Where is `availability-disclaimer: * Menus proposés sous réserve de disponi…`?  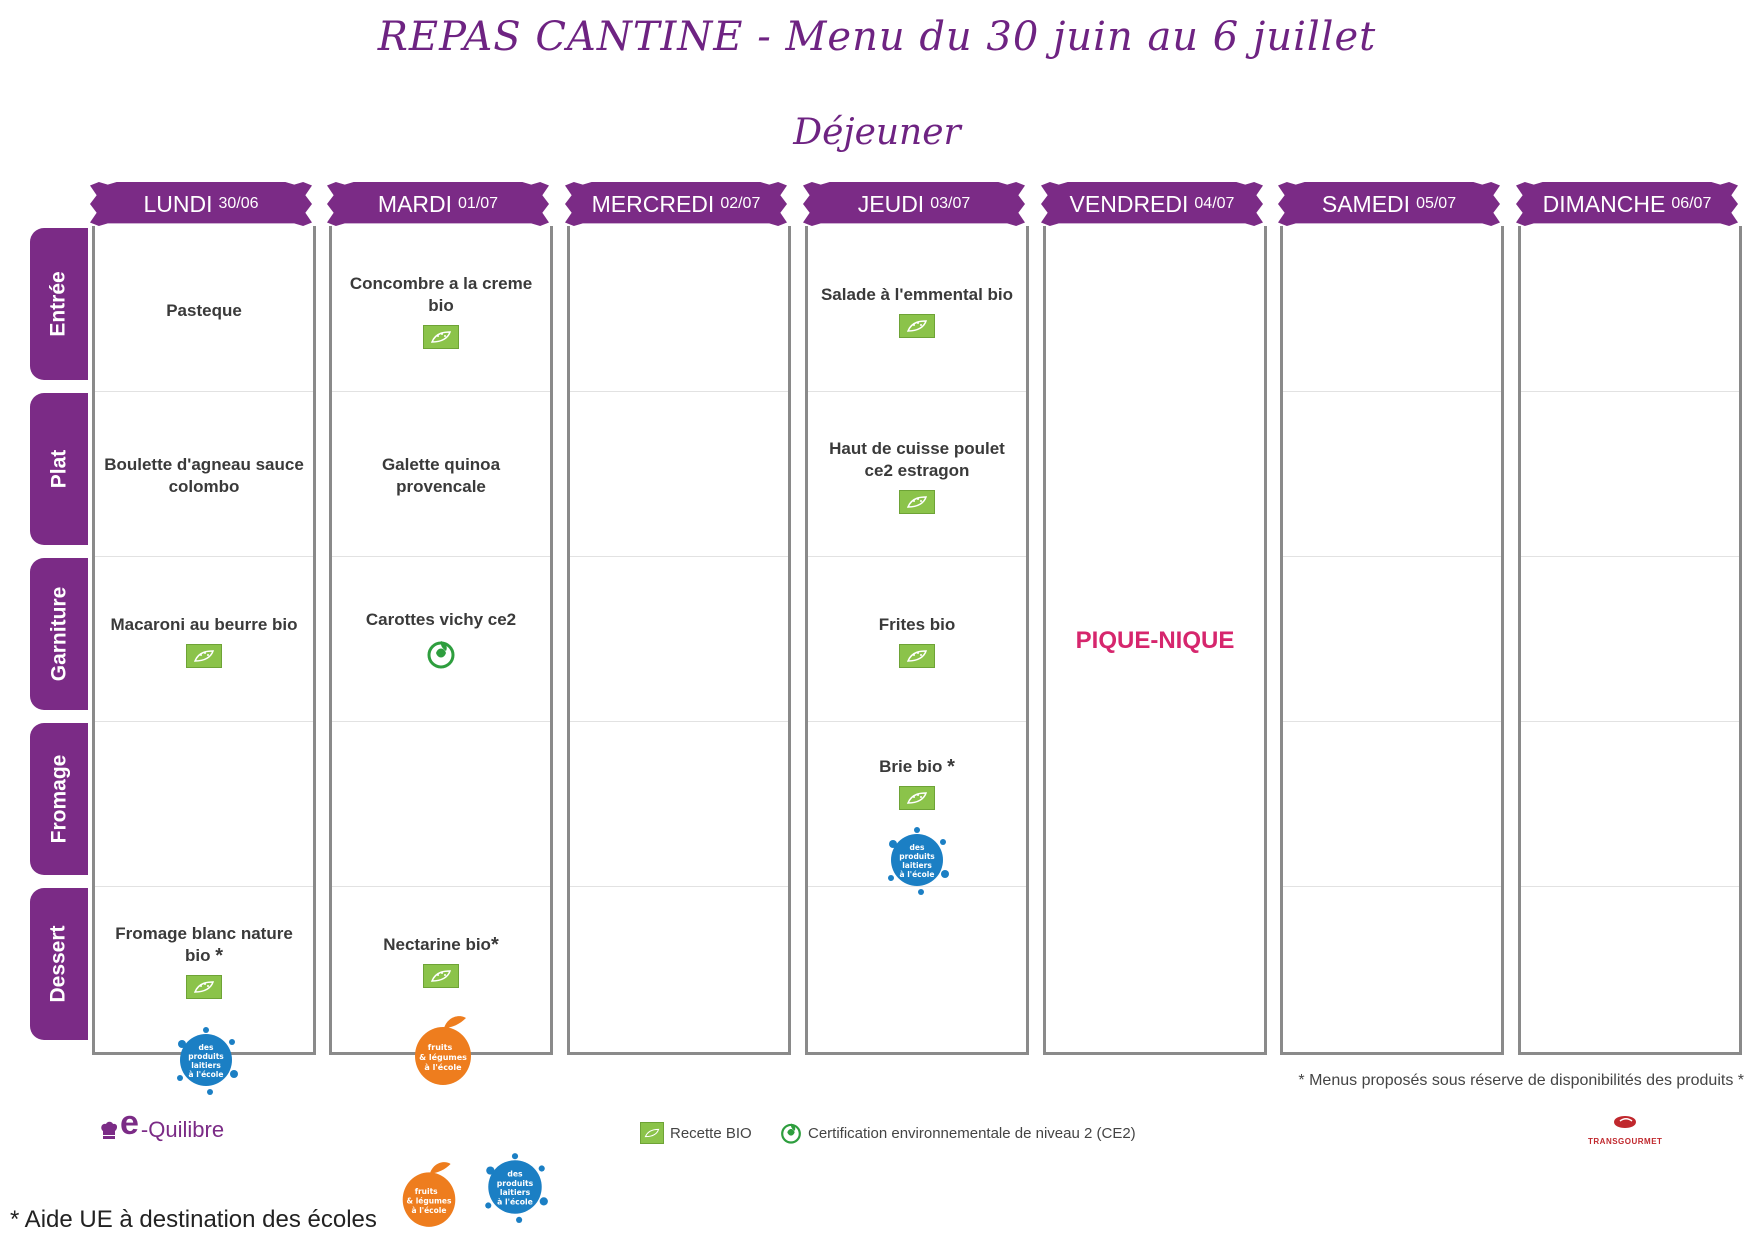
availability-disclaimer: * Menus proposés sous réserve de disponi… is located at coordinates (1521, 1080).